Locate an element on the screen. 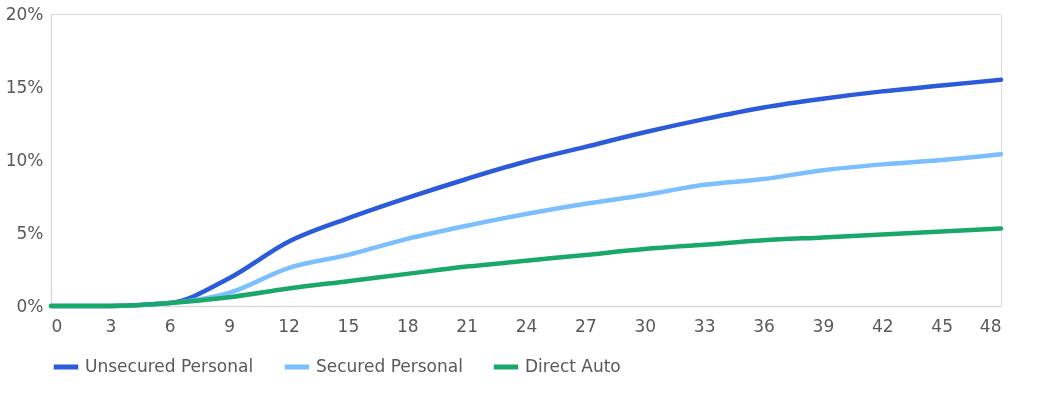 The width and height of the screenshot is (1048, 405). legend-label: Direct Auto is located at coordinates (573, 366).